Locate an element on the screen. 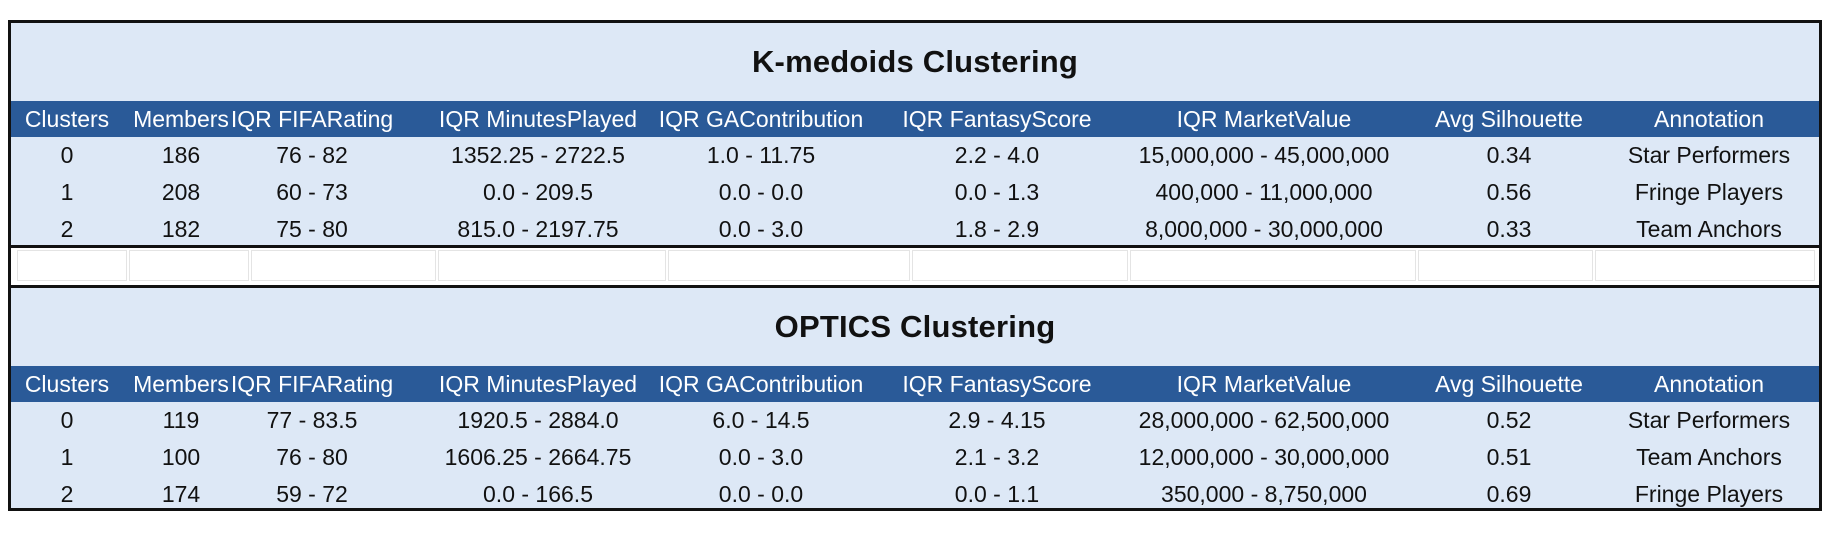  cell-iqr-minutesplayed: 0.0 - 166.5 is located at coordinates (538, 494).